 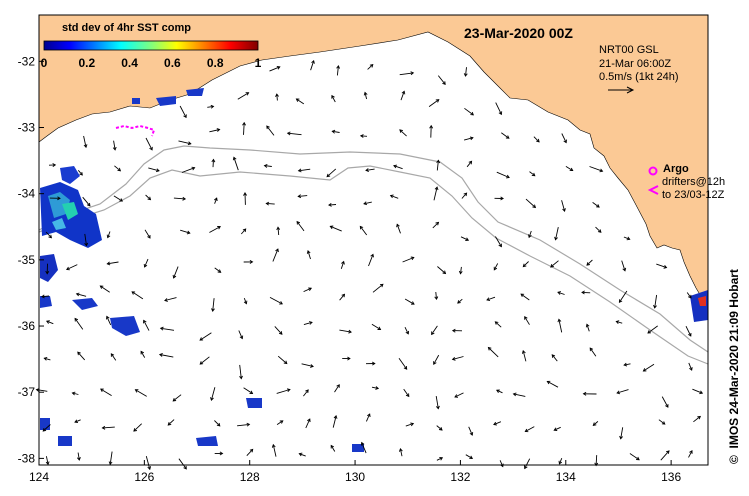 What do you see at coordinates (653, 180) in the screenshot?
I see `argo-legend-markers` at bounding box center [653, 180].